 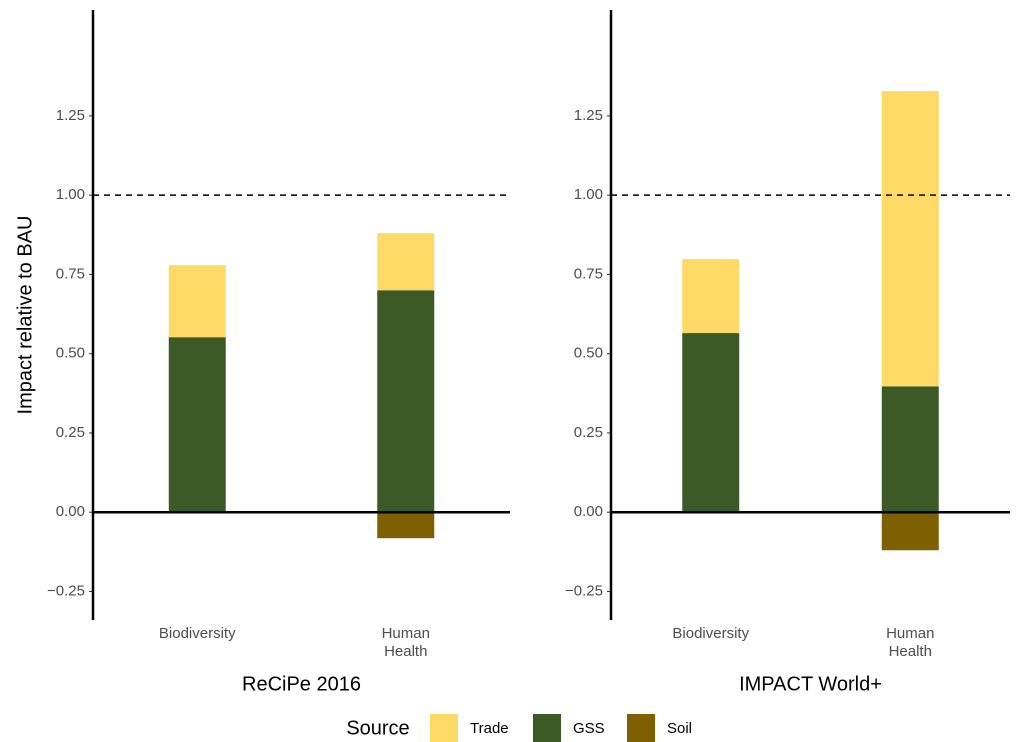 What do you see at coordinates (489, 728) in the screenshot?
I see `legend-label: Trade` at bounding box center [489, 728].